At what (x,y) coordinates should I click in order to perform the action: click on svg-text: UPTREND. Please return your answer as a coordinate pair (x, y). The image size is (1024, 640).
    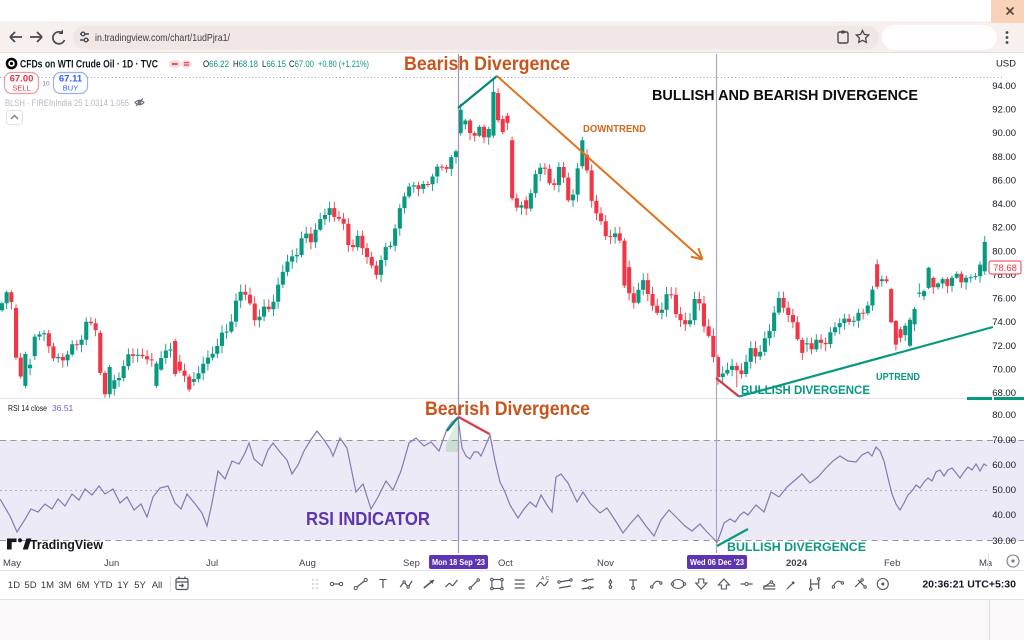
    Looking at the image, I should click on (898, 377).